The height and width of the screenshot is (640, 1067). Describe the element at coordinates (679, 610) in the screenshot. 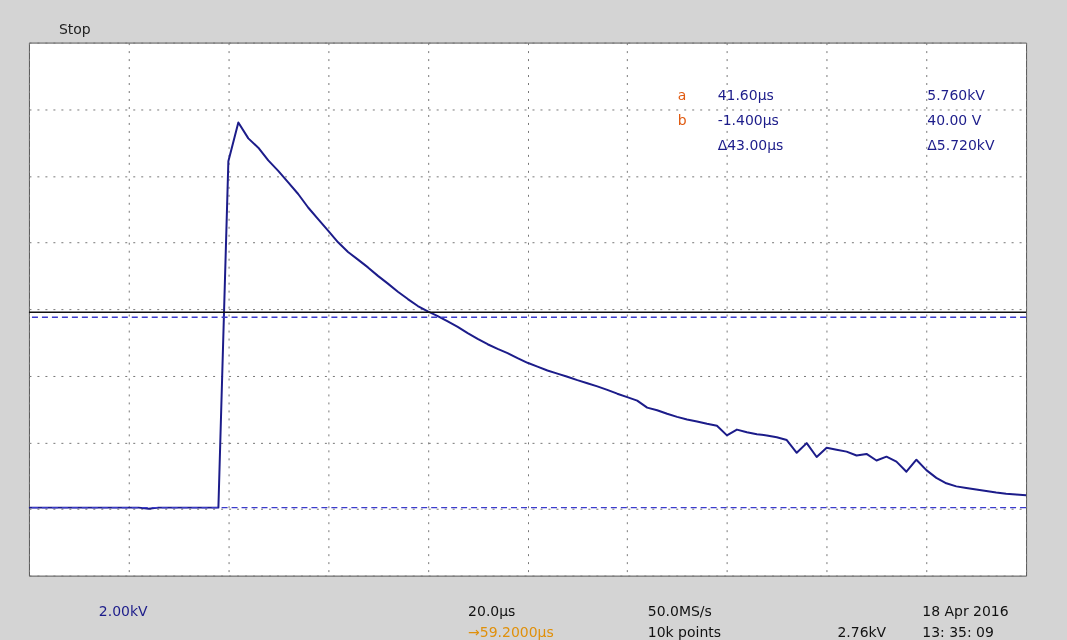

I see `text: 50.0MS/s` at that location.